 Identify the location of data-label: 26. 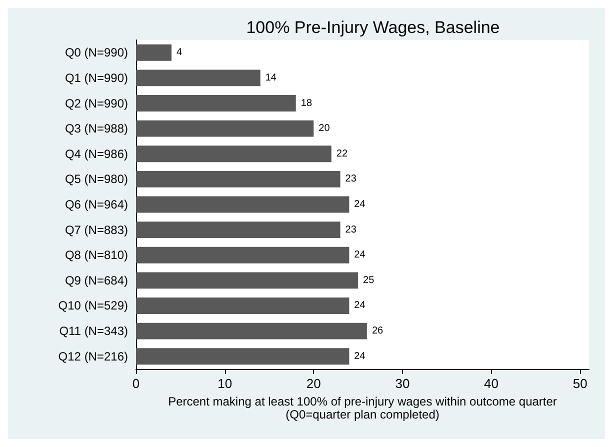
(378, 331).